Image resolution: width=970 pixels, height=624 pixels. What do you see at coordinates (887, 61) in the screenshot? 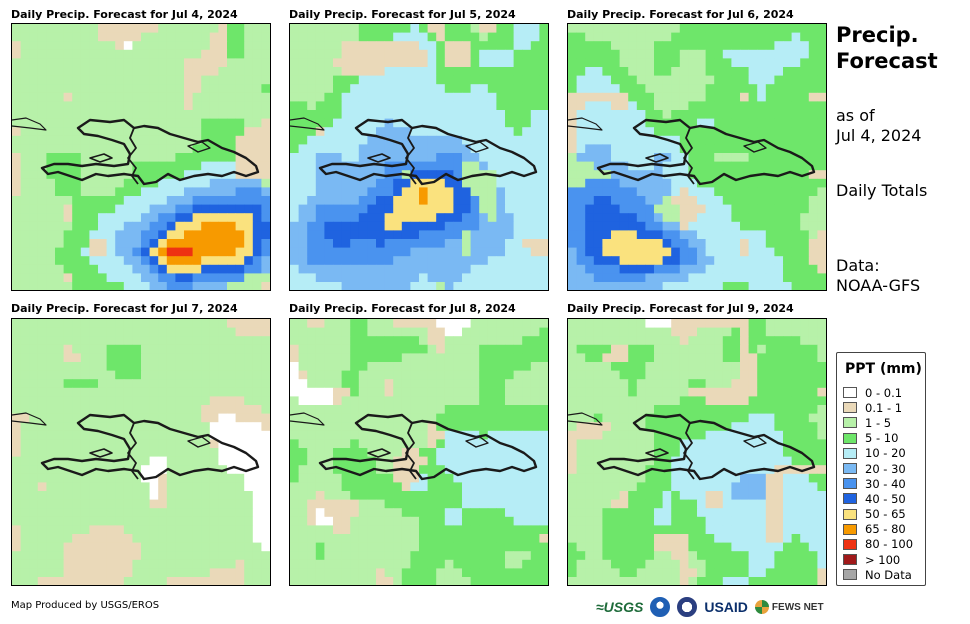
I see `forecast-title-line2: Forecast` at bounding box center [887, 61].